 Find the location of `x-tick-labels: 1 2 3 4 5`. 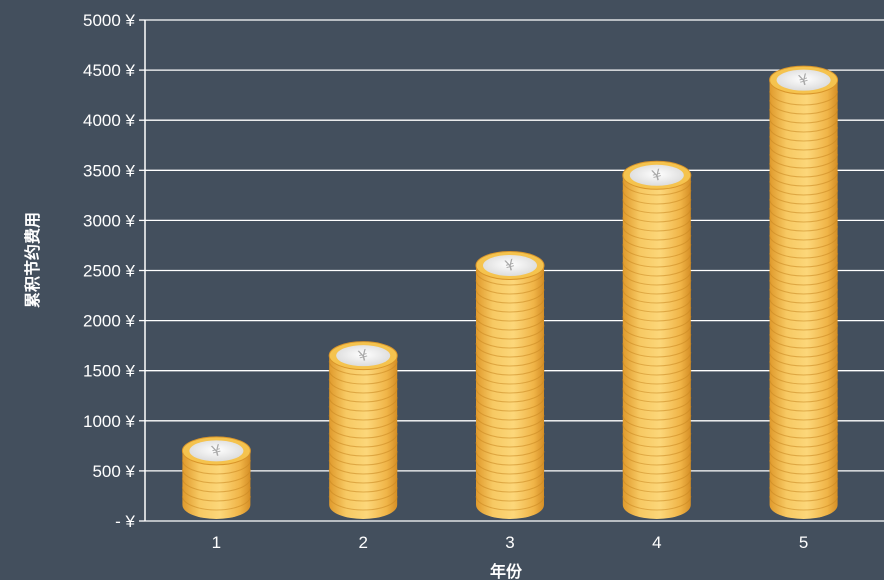

x-tick-labels: 1 2 3 4 5 is located at coordinates (510, 542).